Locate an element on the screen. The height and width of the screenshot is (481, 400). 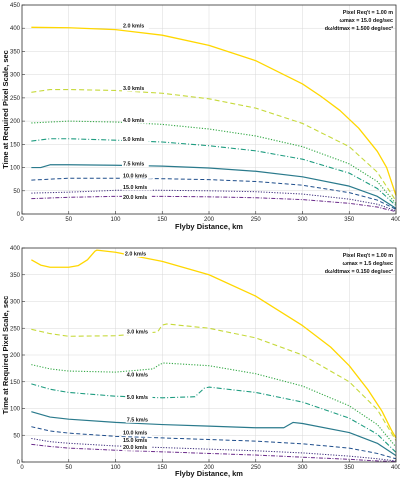
info-text-line-3: dω/dtmax = 0.150 deg/sec² is located at coordinates (359, 272).